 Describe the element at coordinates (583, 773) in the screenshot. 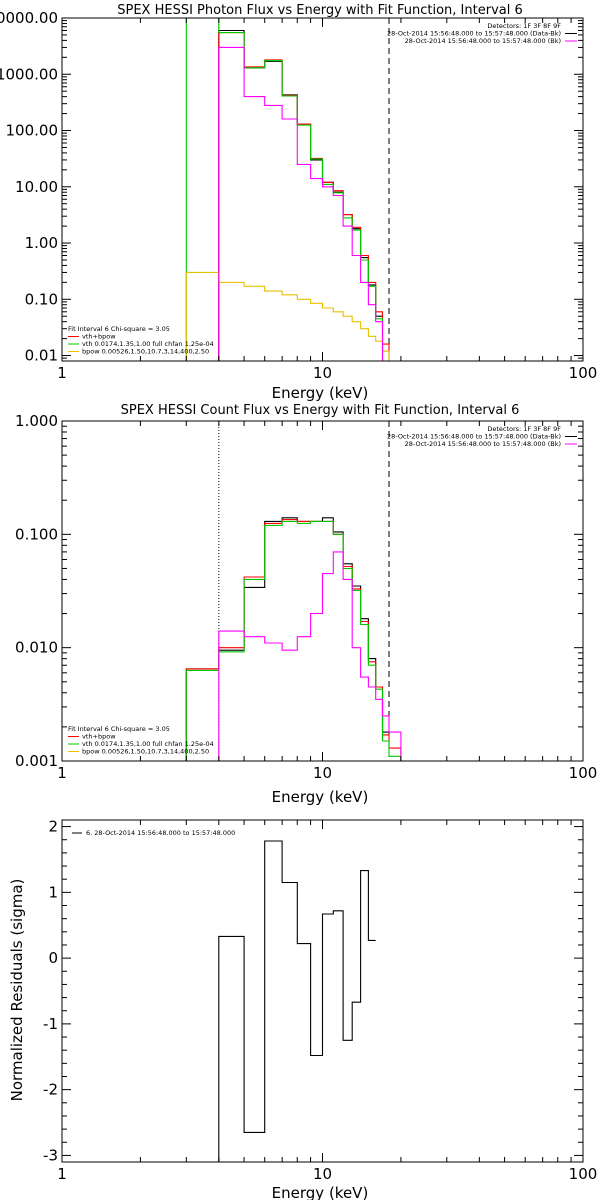

I see `count-x-tick-label: 100` at that location.